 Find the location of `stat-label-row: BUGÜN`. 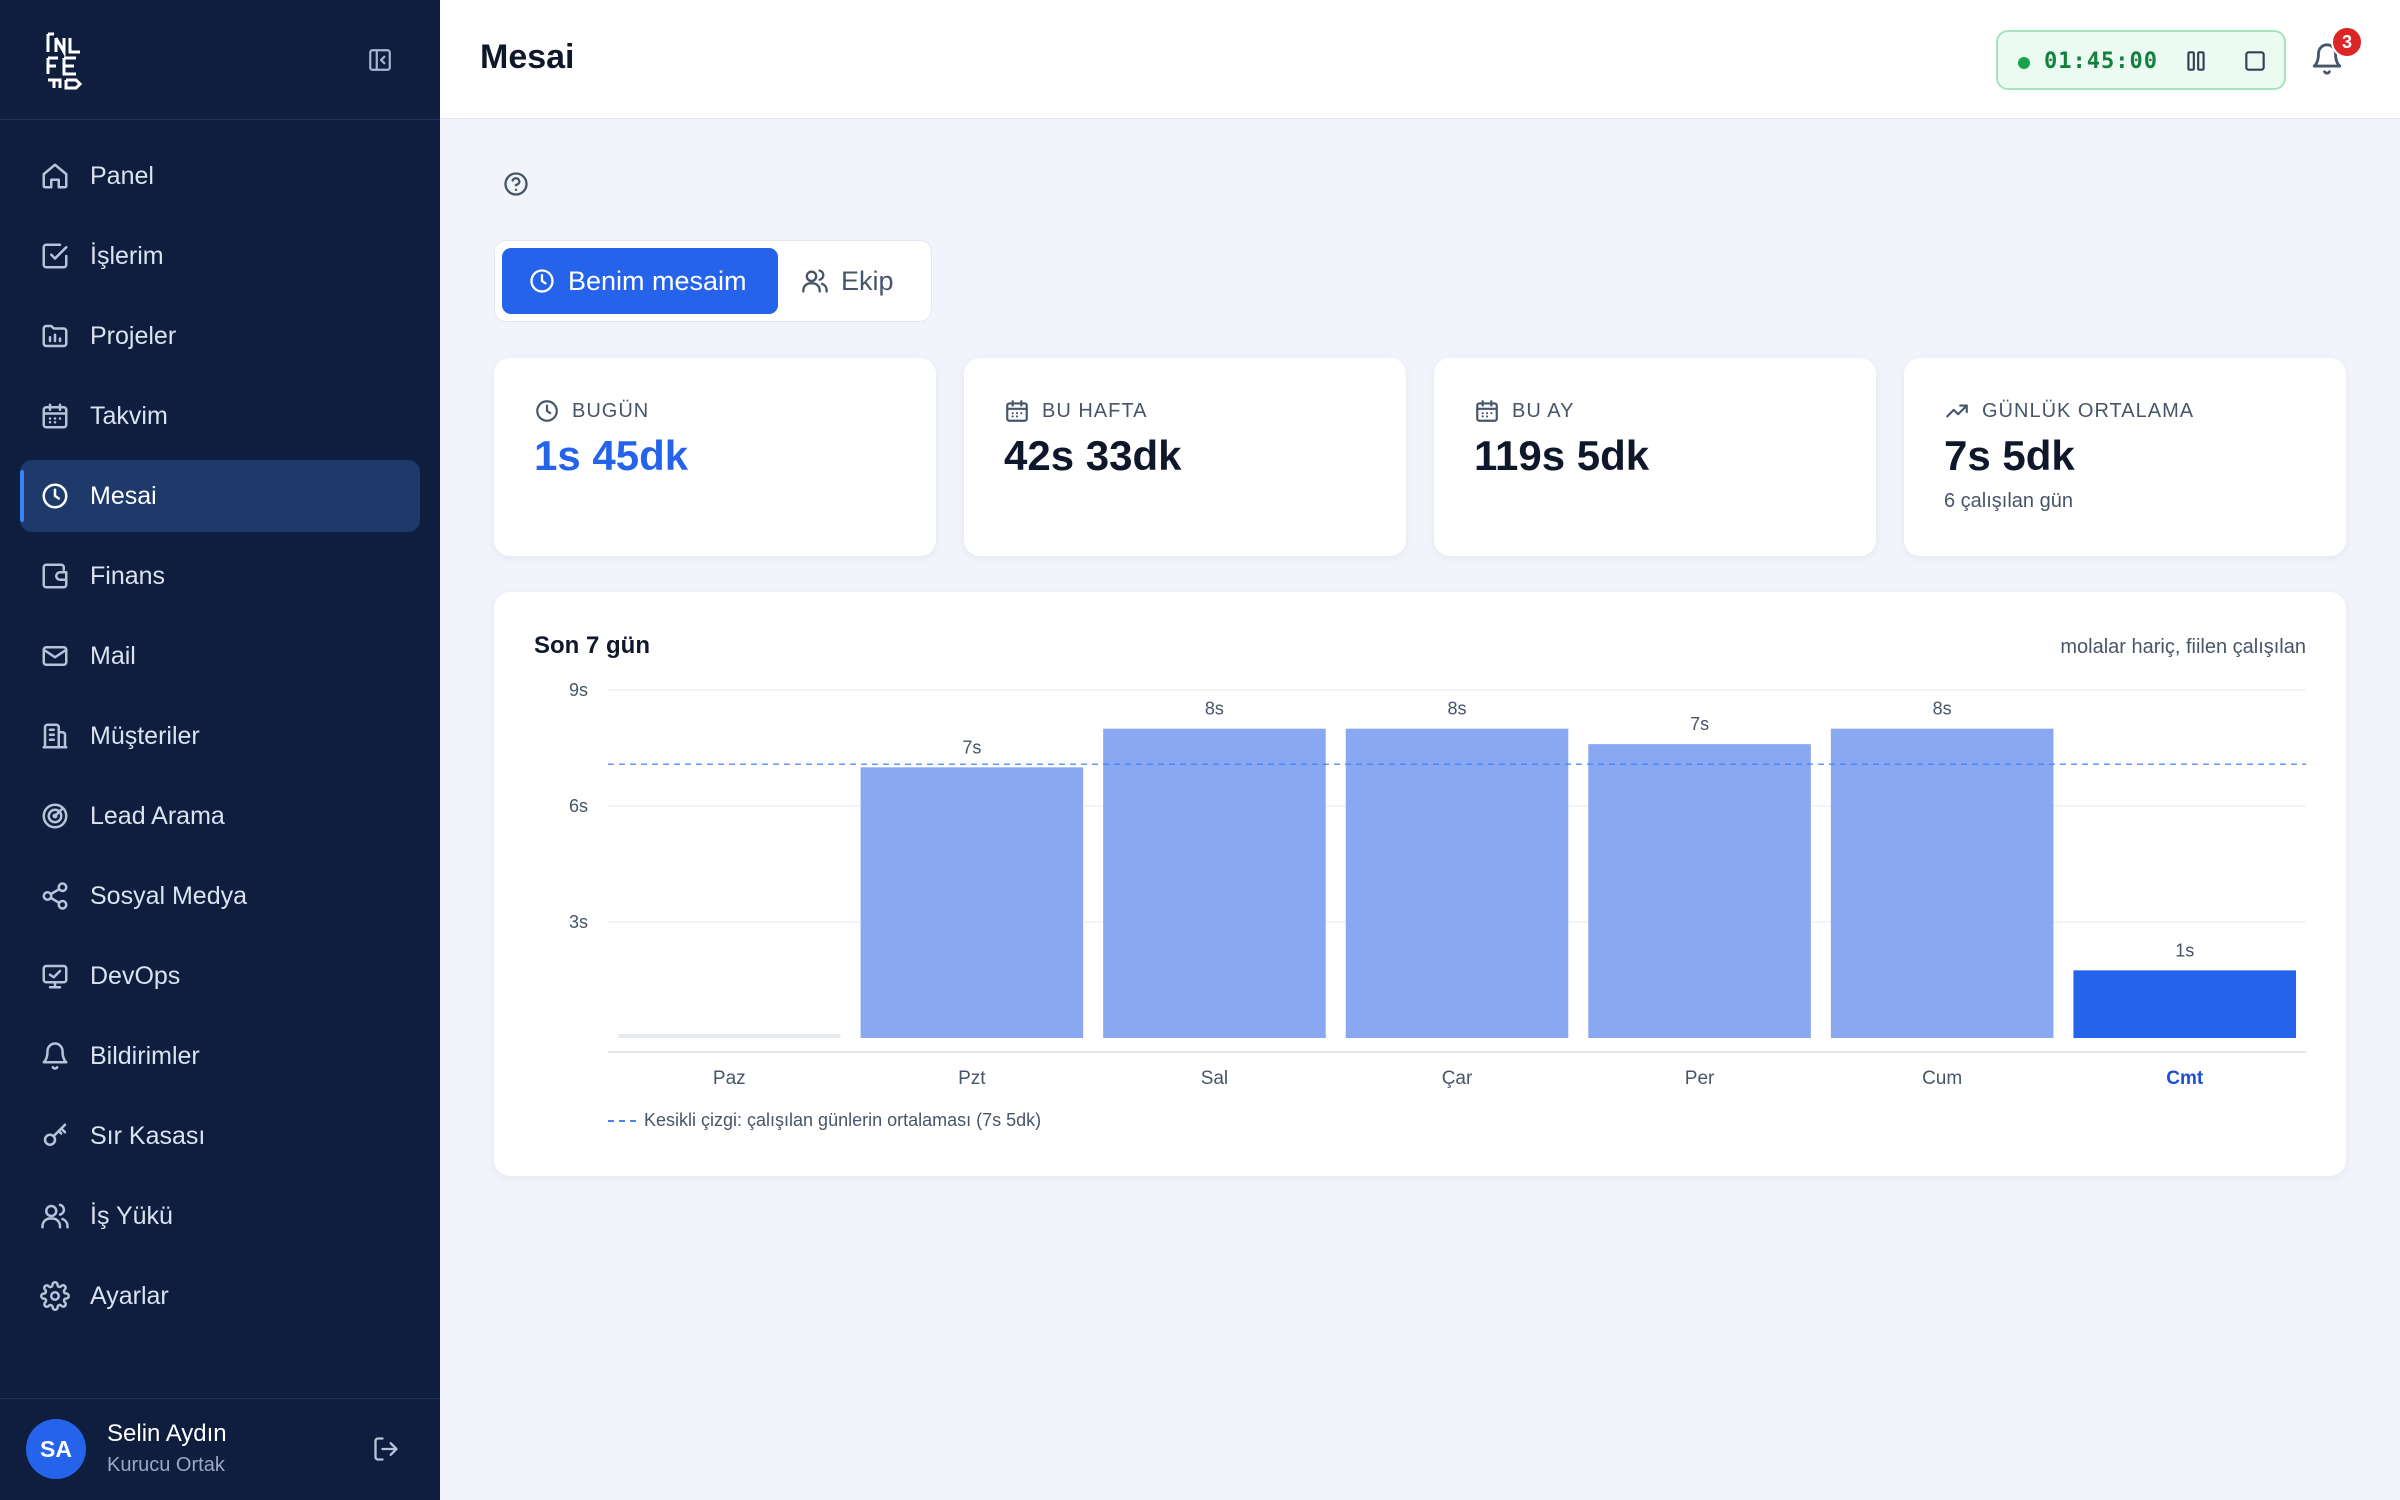

stat-label-row: BUGÜN is located at coordinates (591, 411).